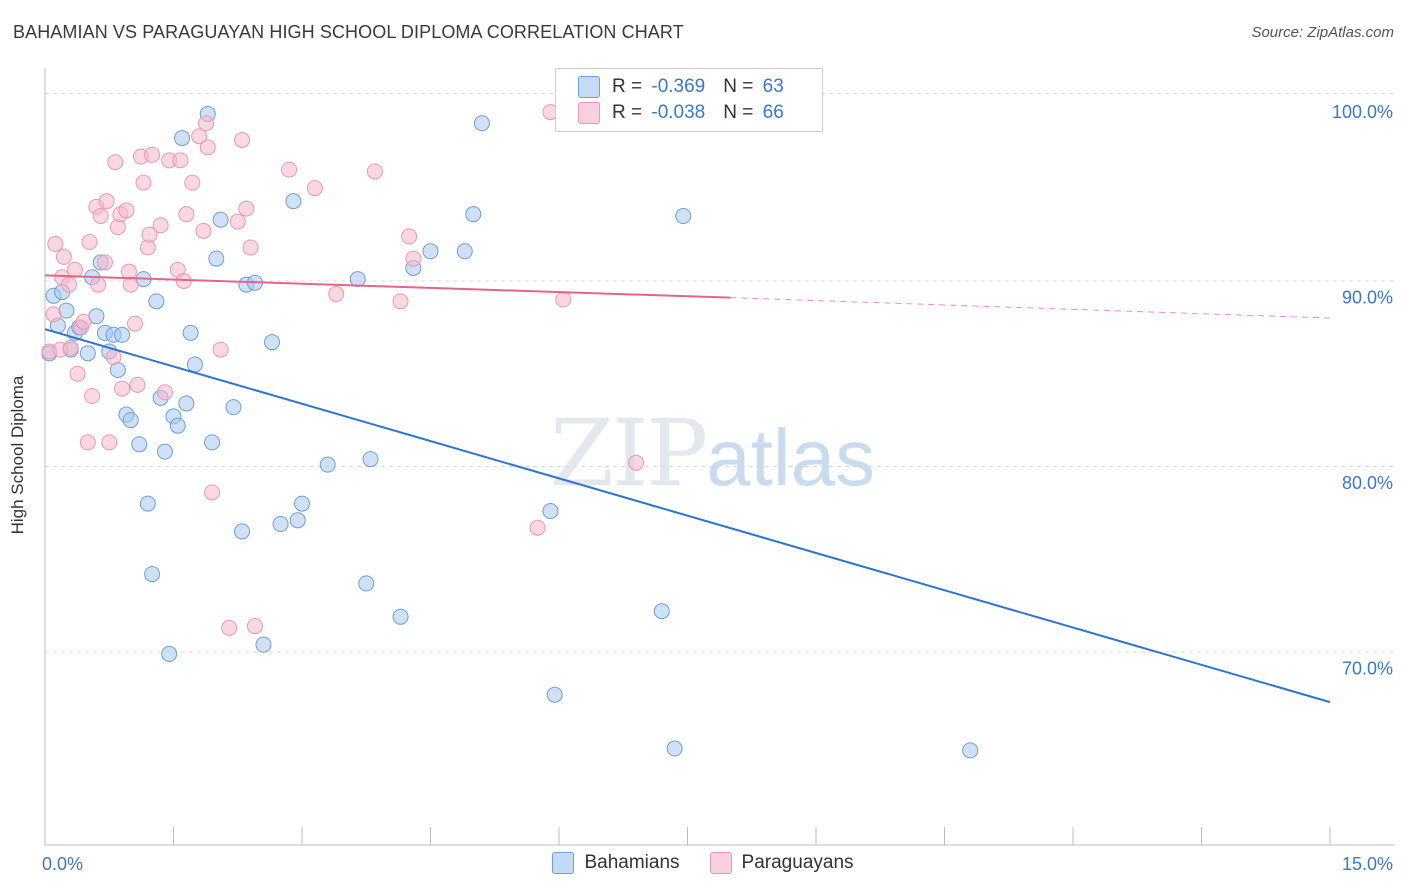 The width and height of the screenshot is (1406, 892). What do you see at coordinates (589, 113) in the screenshot?
I see `legend-swatch-paraguayans` at bounding box center [589, 113].